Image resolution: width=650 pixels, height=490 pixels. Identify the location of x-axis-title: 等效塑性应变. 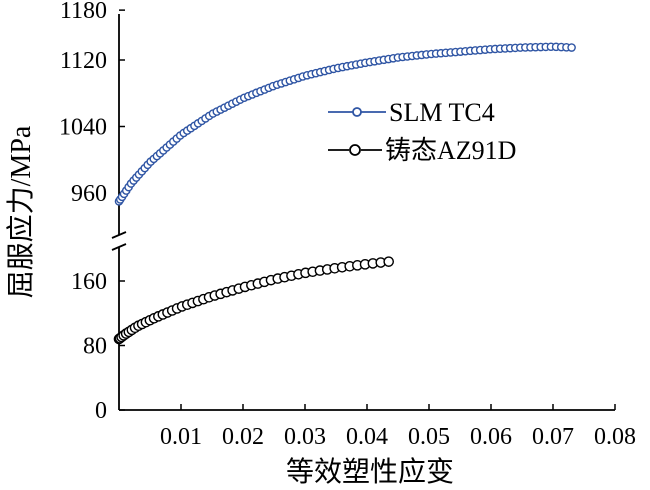
(370, 472).